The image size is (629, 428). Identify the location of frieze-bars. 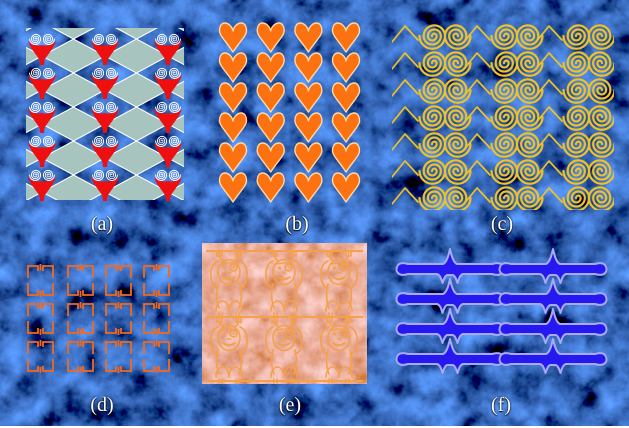
(284, 316).